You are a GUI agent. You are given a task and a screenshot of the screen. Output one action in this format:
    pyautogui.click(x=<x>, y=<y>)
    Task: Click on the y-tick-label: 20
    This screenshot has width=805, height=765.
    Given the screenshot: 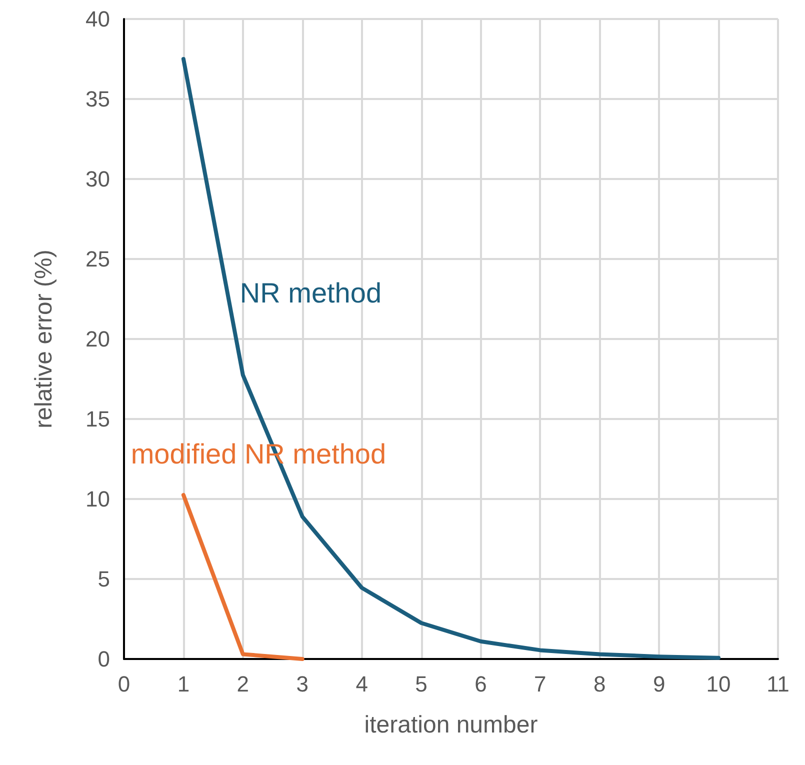 What is the action you would take?
    pyautogui.click(x=98, y=339)
    